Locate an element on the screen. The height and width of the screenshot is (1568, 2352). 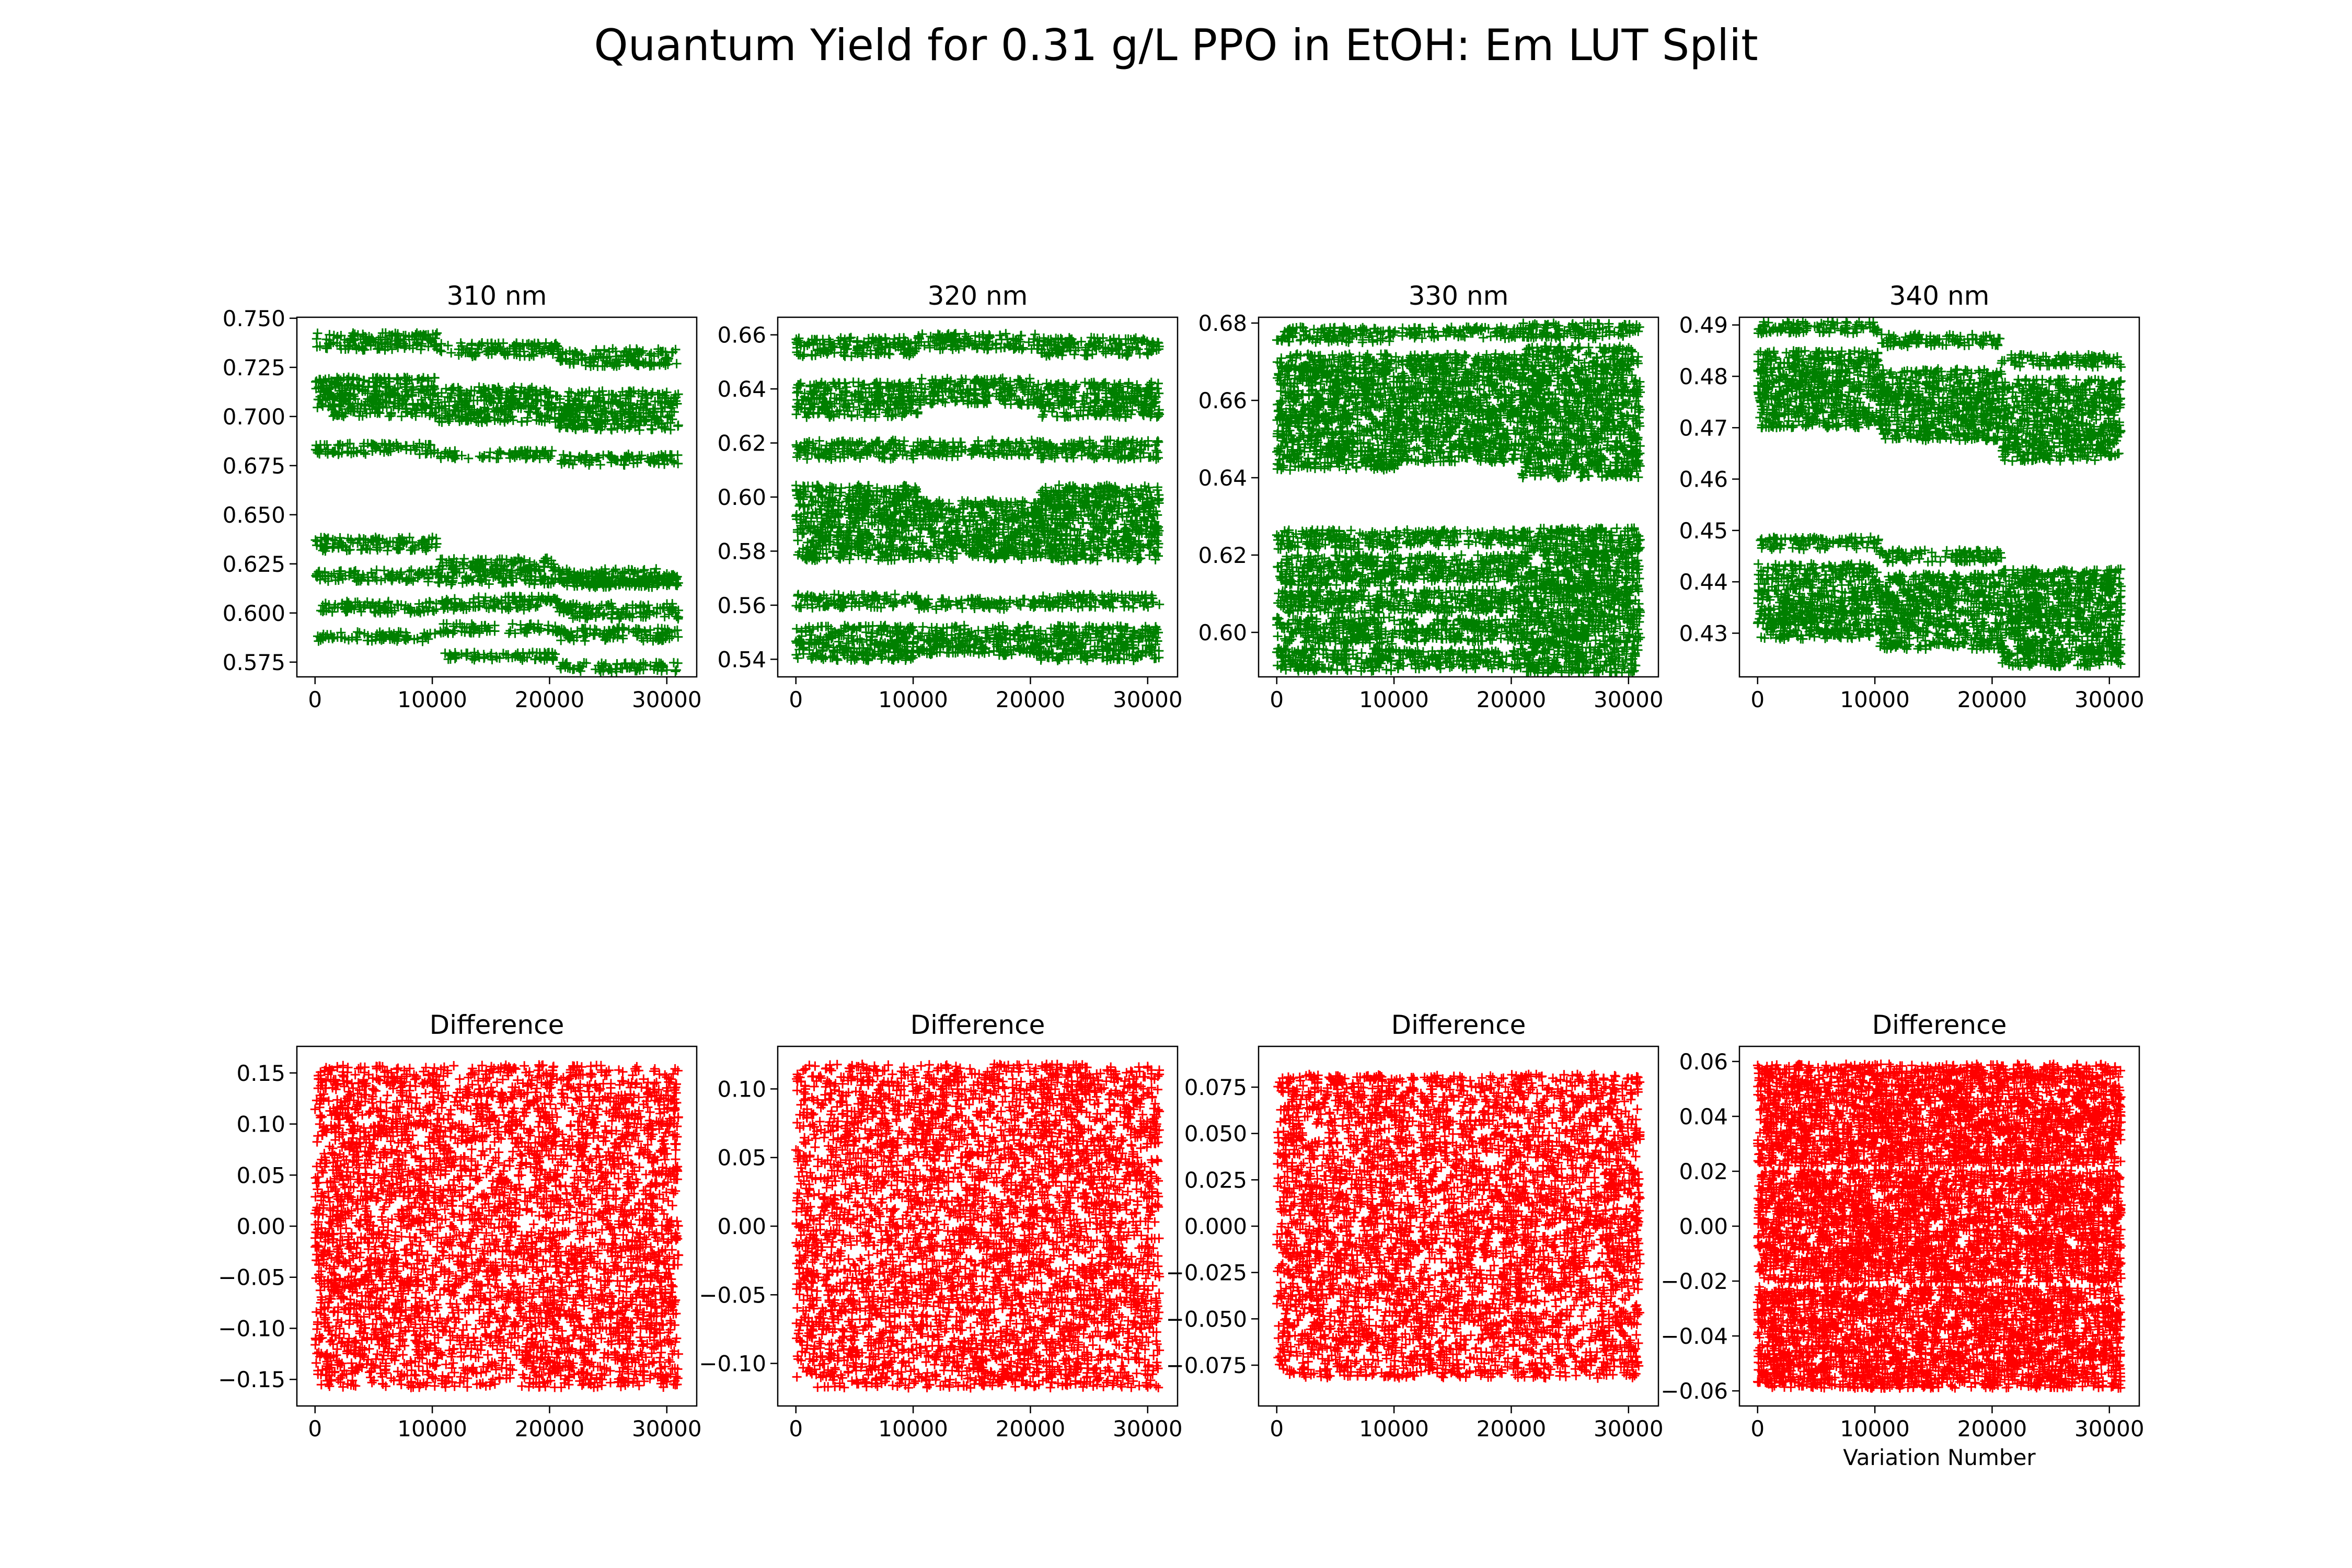
y-tick-label: 0.05 is located at coordinates (260, 1175).